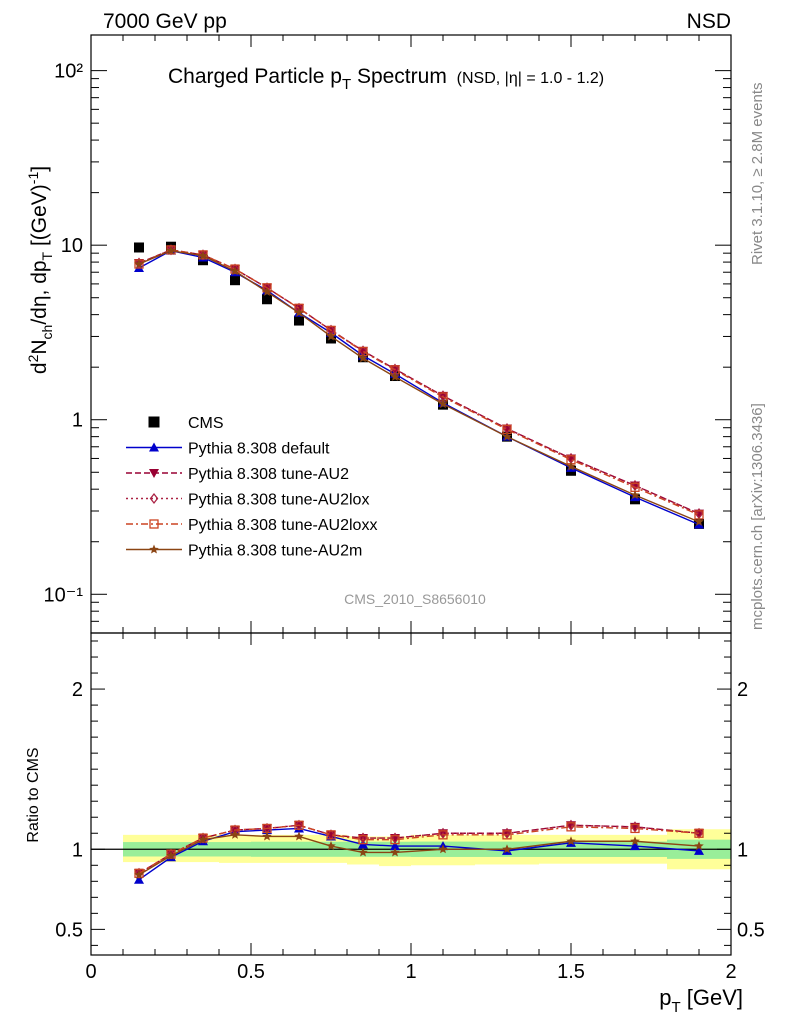 The height and width of the screenshot is (1024, 786). I want to click on legend-label: Pythia 8.308 tune-AU2, so click(268, 474).